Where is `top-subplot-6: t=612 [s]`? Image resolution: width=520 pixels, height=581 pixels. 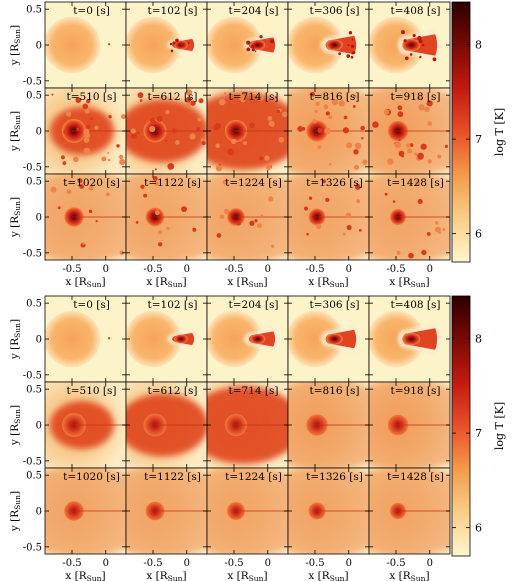
top-subplot-6: t=612 [s] is located at coordinates (166, 131).